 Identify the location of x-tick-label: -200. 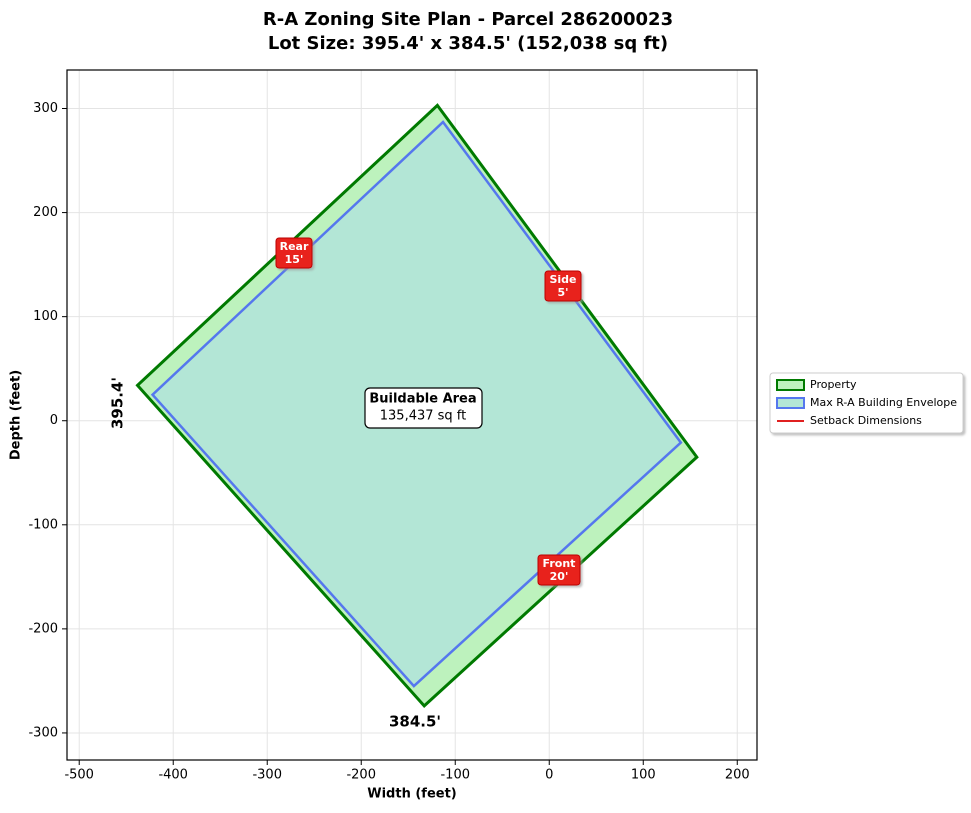
(361, 775).